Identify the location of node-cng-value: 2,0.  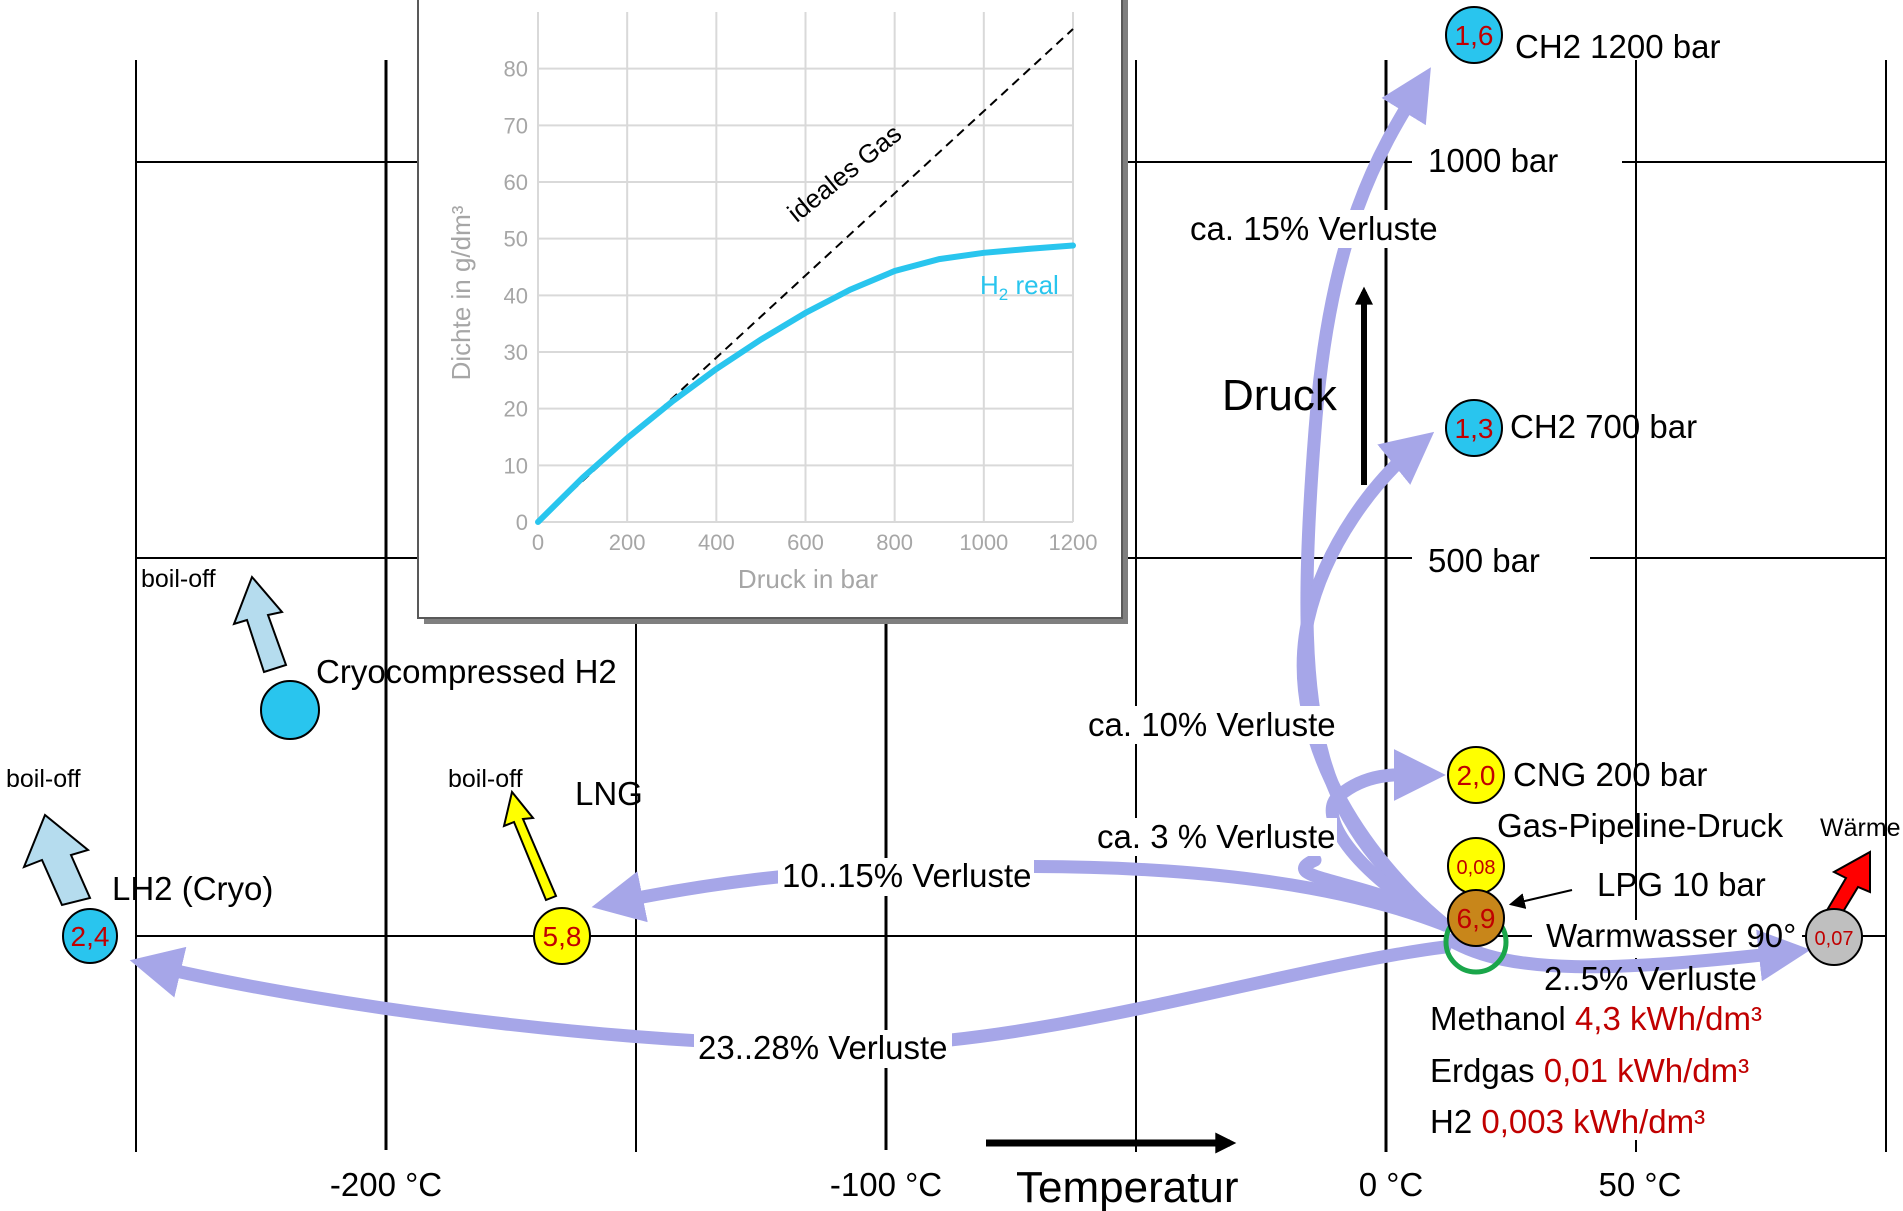
(1476, 775).